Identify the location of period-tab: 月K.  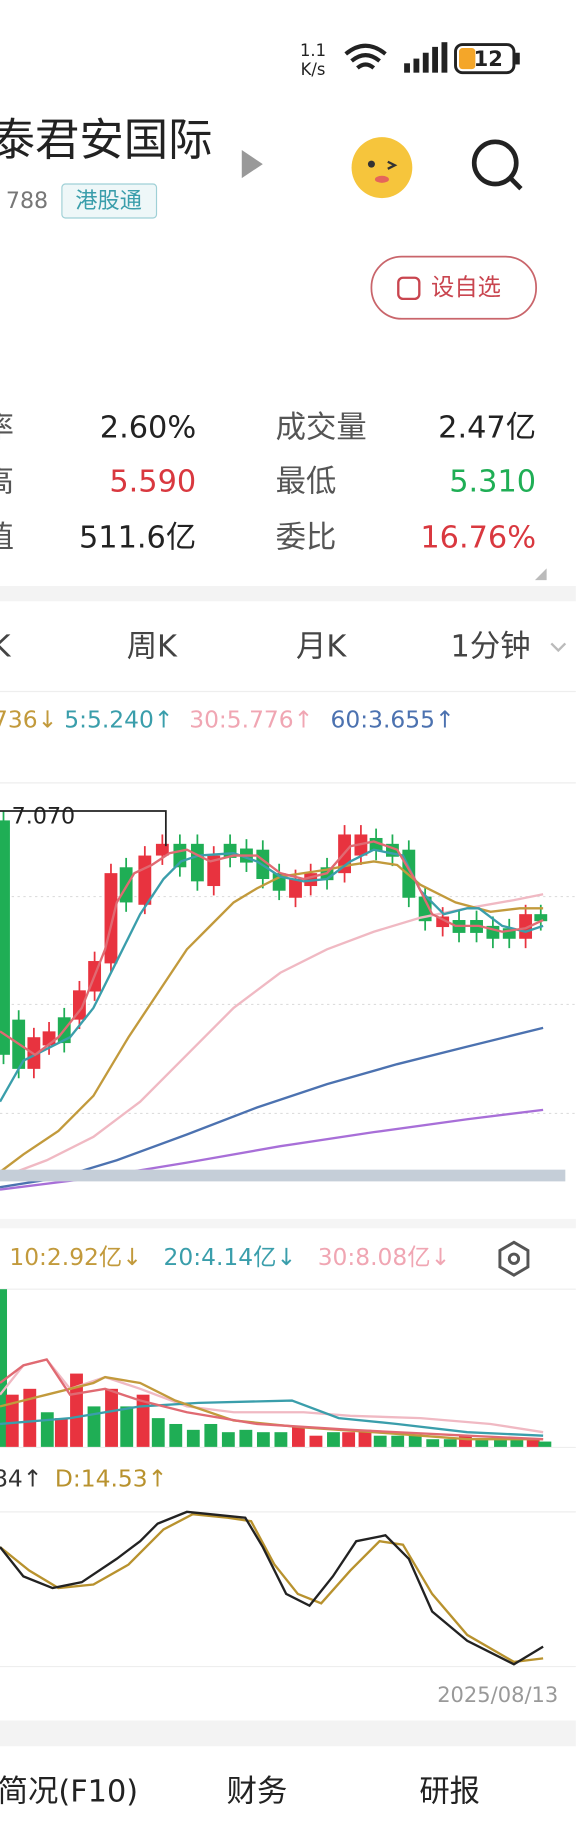
(321, 647).